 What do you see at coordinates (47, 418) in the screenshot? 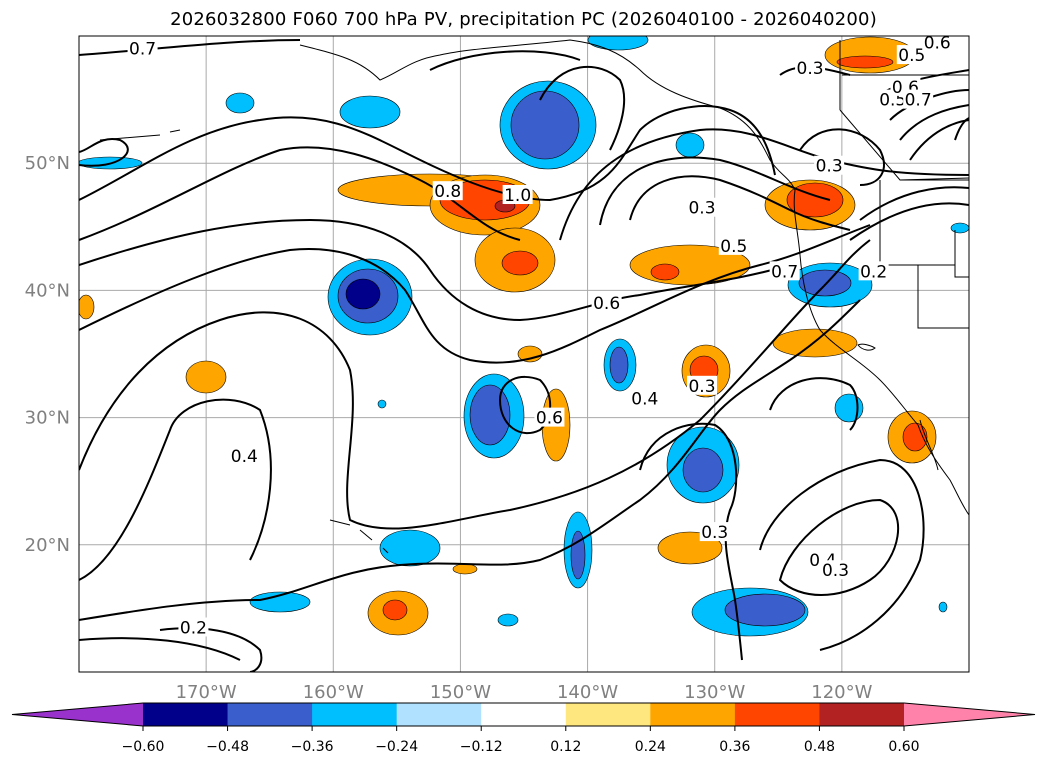
I see `latitude-label: 30°N` at bounding box center [47, 418].